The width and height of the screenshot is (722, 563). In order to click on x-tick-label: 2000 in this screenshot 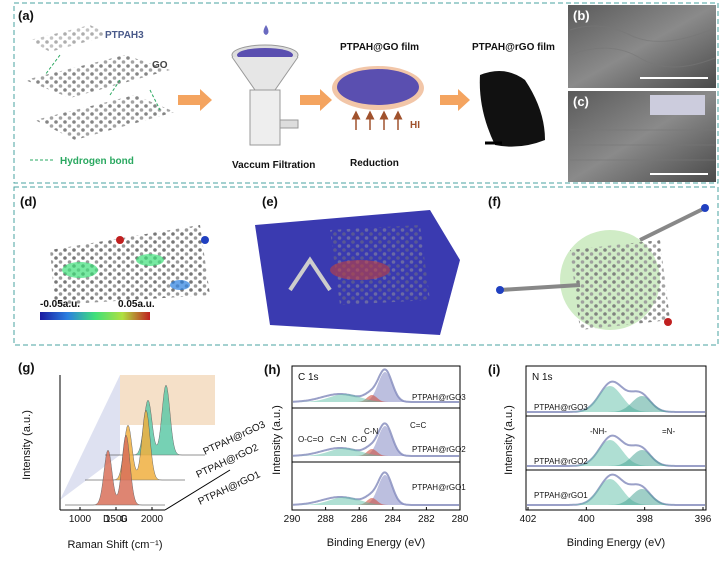, I will do `click(152, 519)`.